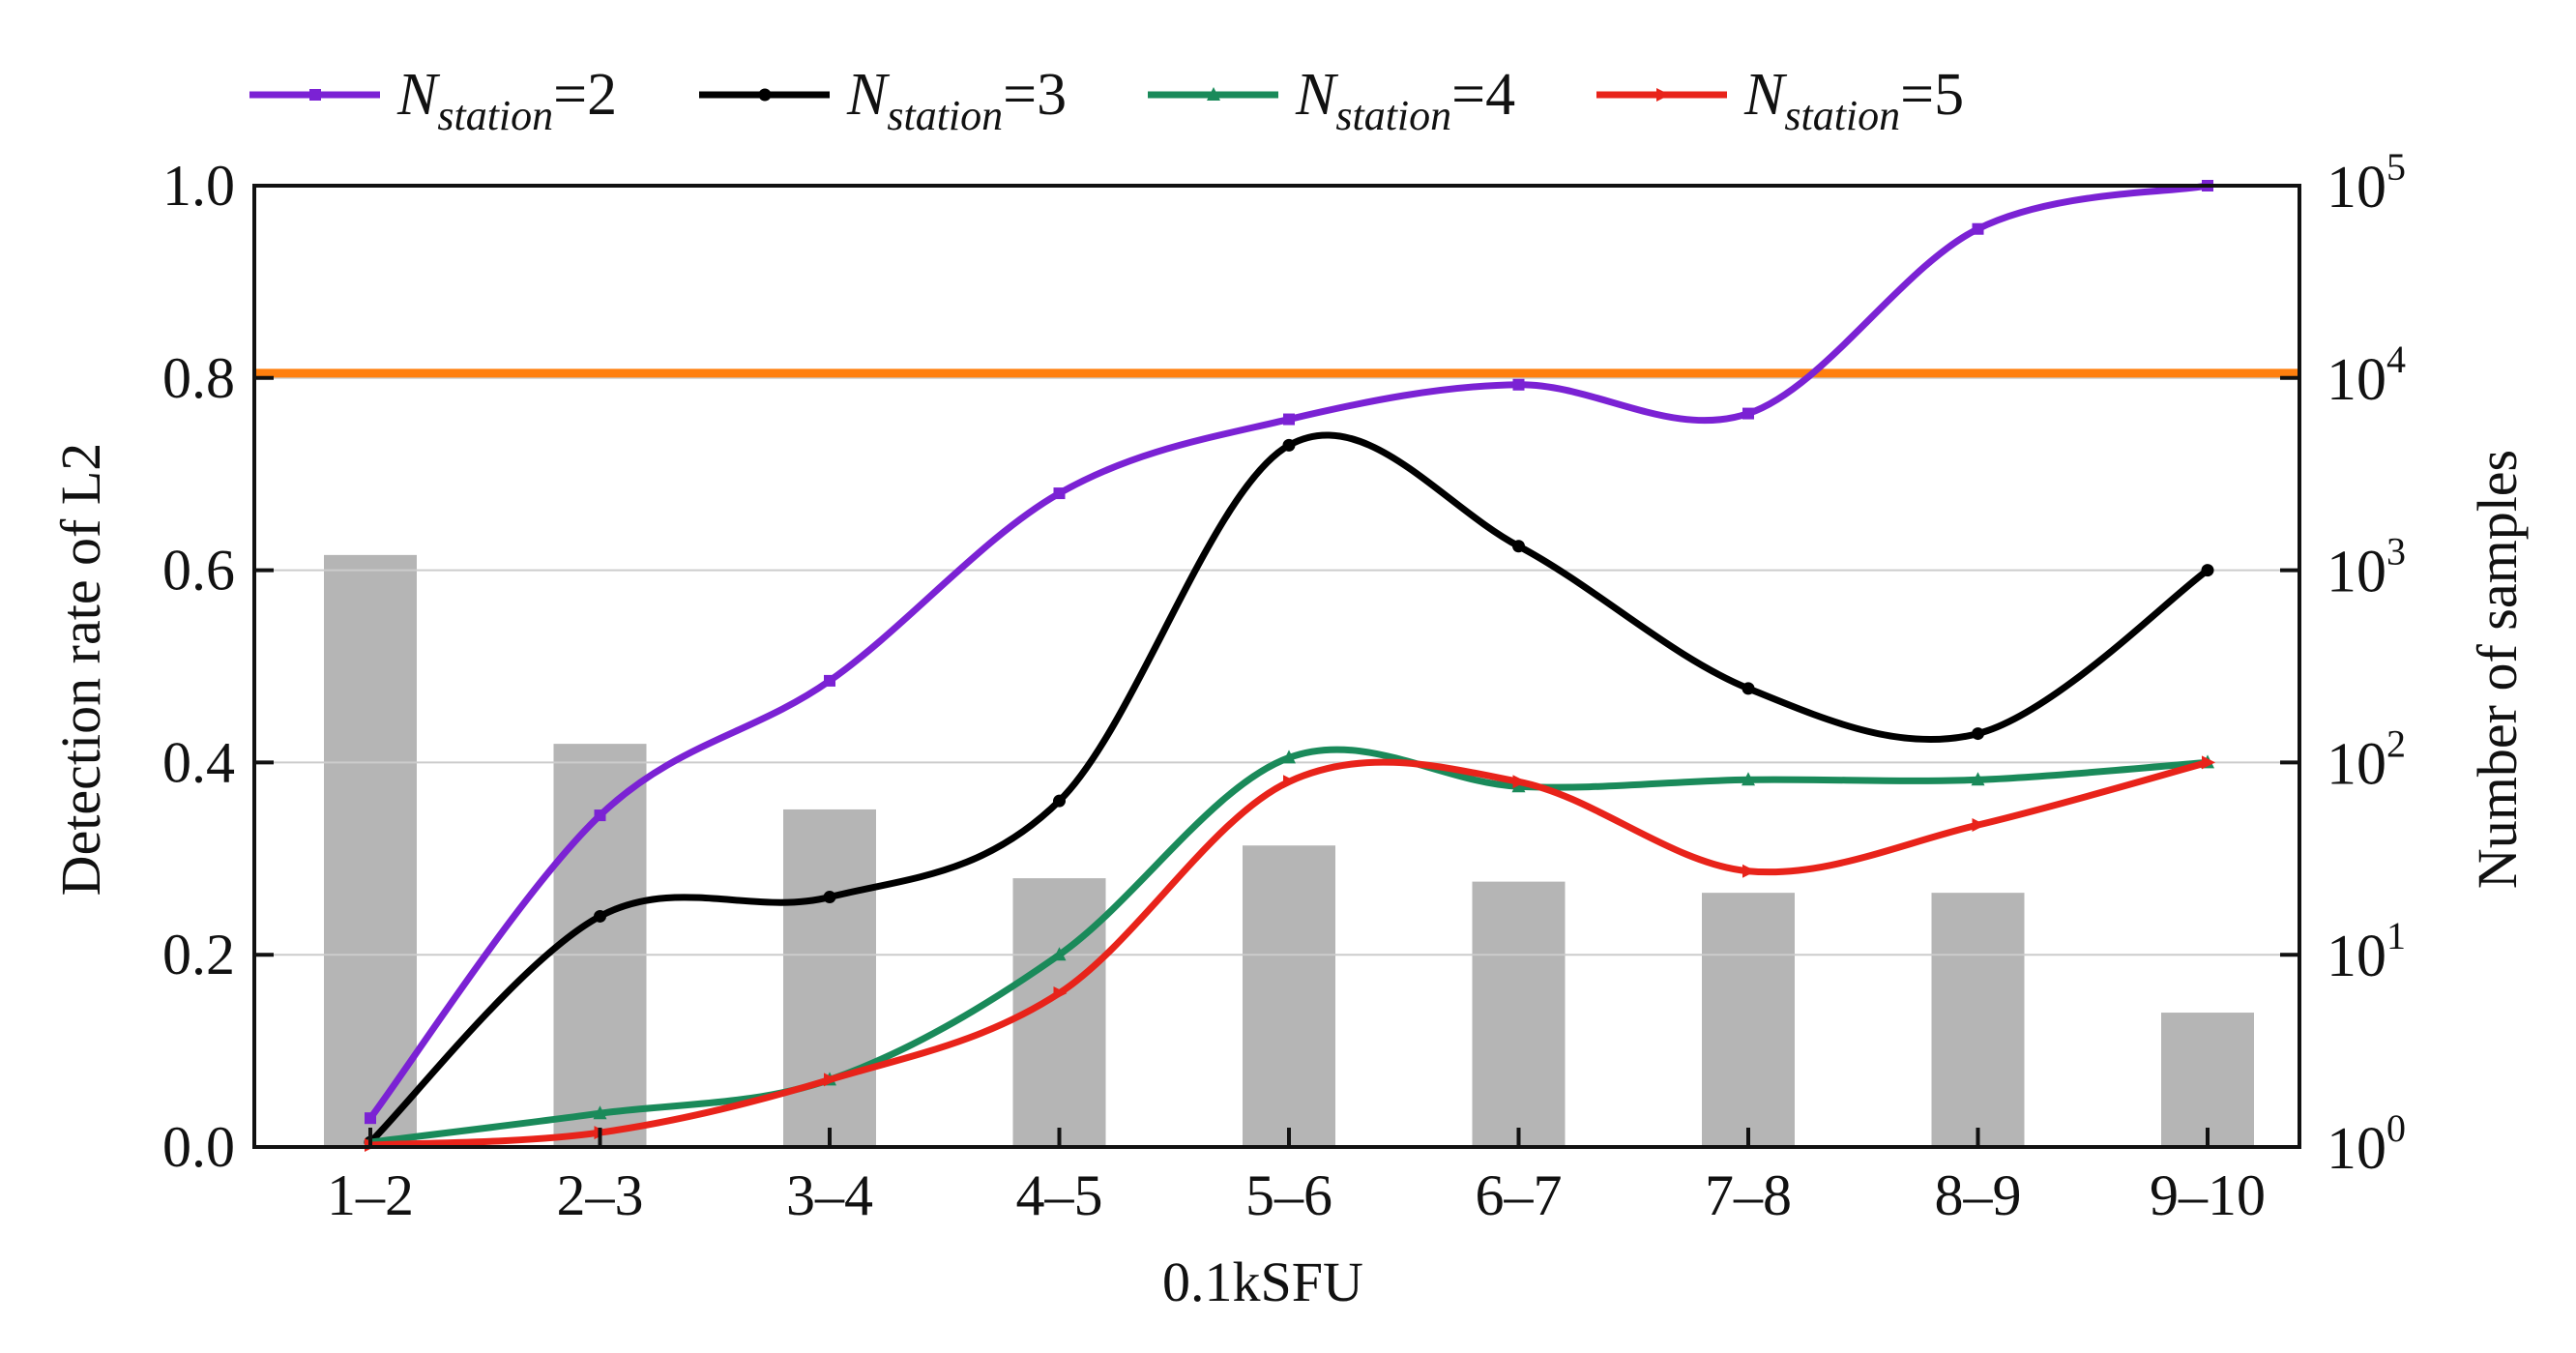 The width and height of the screenshot is (2576, 1353). Describe the element at coordinates (2396, 1128) in the screenshot. I see `y-right-tick-exponent: 0` at that location.